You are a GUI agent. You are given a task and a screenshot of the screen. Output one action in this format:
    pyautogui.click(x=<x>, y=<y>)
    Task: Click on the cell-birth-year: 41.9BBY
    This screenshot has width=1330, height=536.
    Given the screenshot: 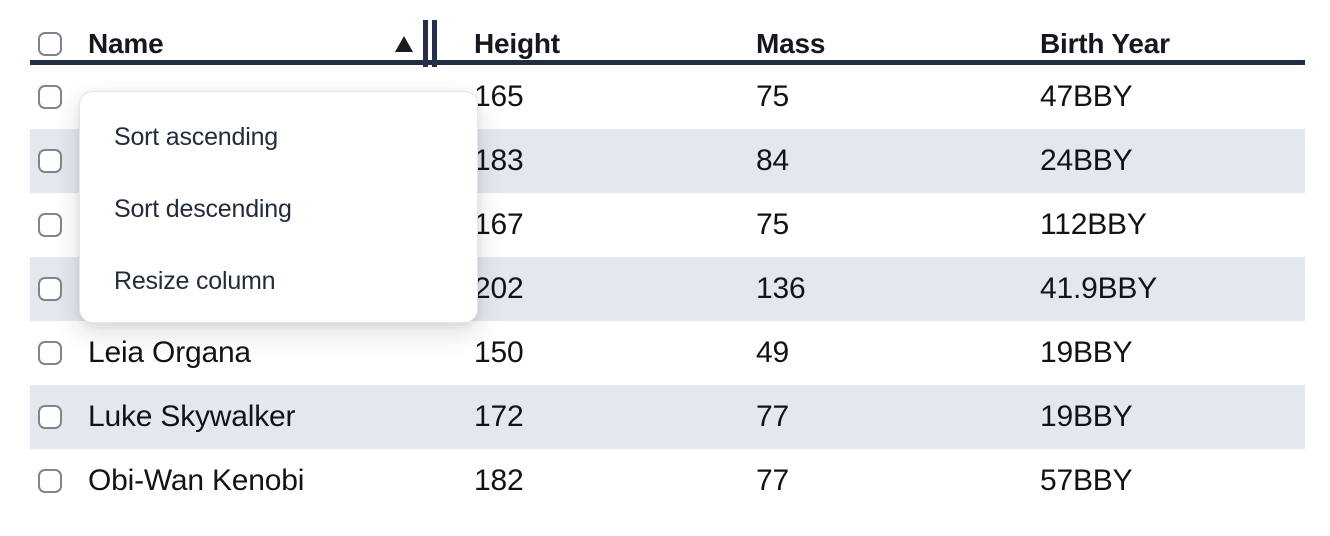 What is the action you would take?
    pyautogui.click(x=1099, y=288)
    